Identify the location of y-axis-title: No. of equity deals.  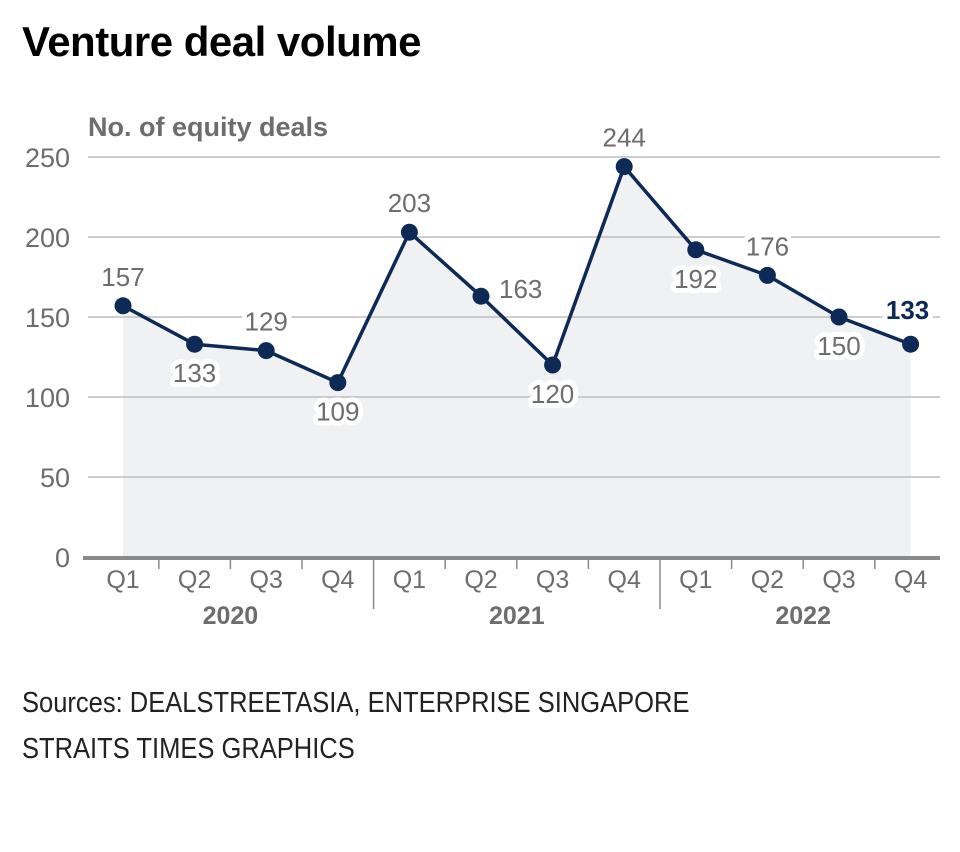
(208, 127).